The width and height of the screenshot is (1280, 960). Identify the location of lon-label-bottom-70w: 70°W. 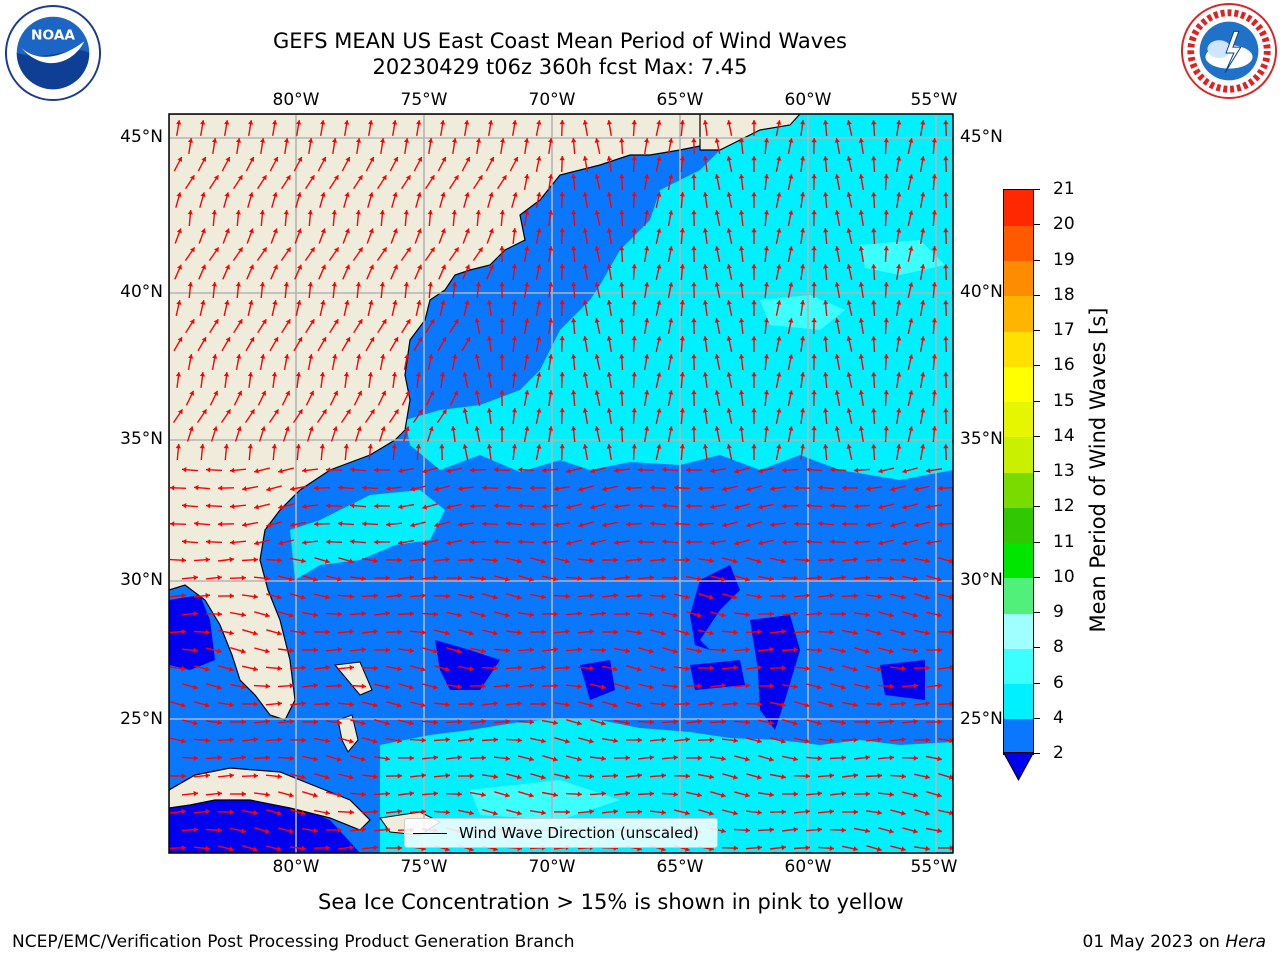
(552, 867).